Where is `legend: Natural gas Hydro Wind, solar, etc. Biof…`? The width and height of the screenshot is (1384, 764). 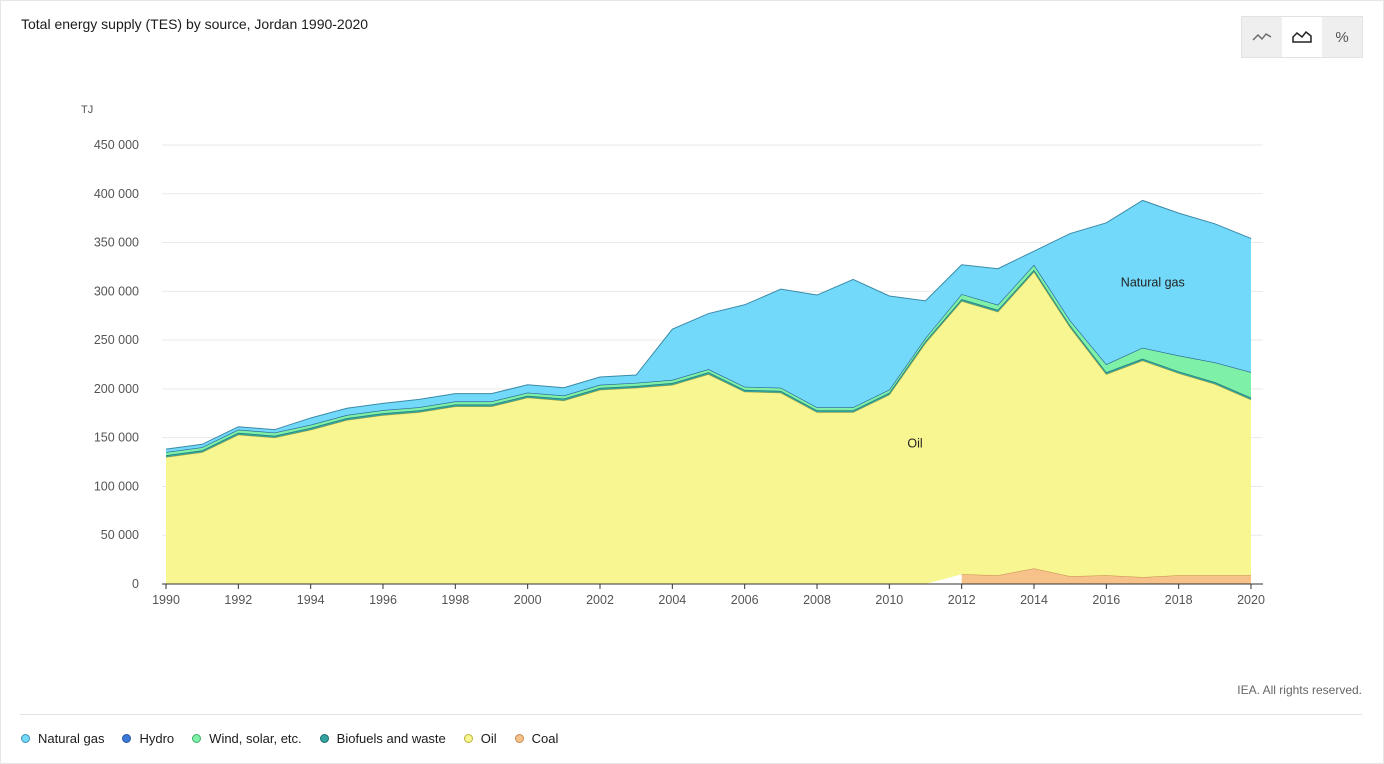
legend: Natural gas Hydro Wind, solar, etc. Biof… is located at coordinates (289, 738).